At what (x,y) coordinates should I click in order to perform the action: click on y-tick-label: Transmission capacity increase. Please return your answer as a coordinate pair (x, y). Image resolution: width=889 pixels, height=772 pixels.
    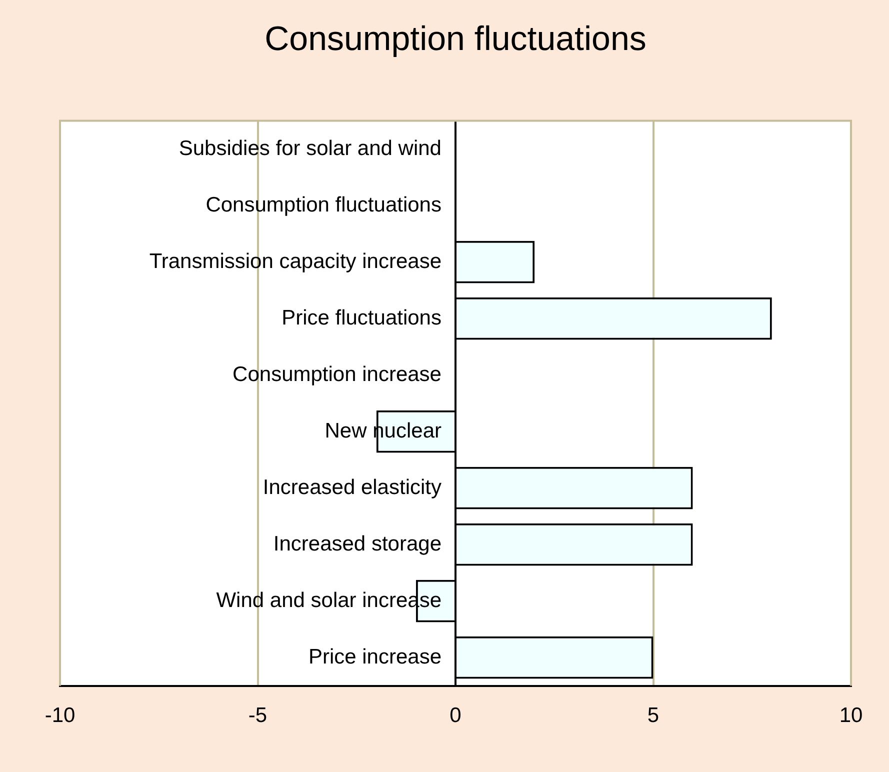
    Looking at the image, I should click on (295, 261).